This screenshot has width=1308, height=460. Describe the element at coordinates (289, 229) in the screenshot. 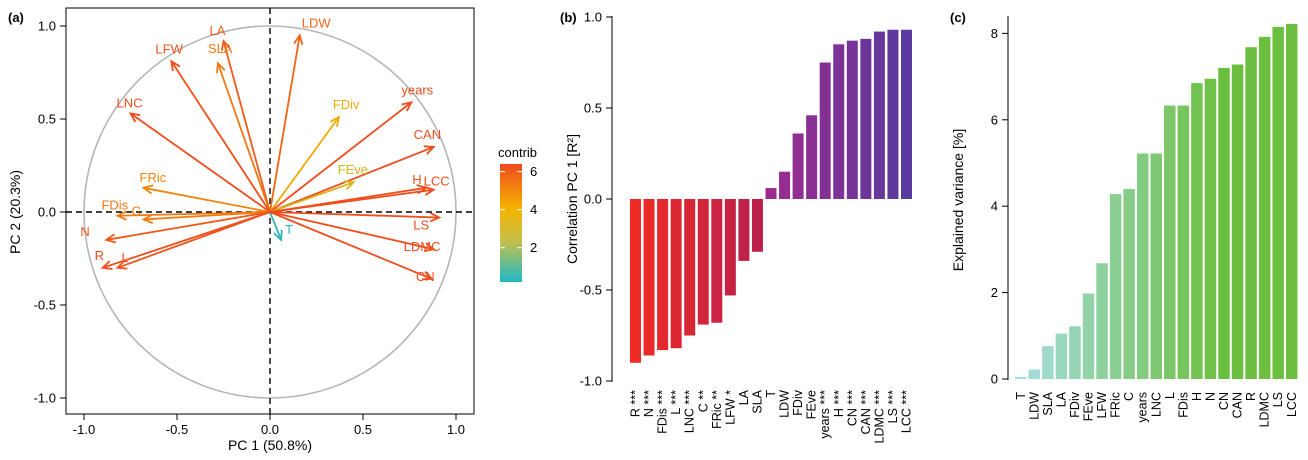

I see `vector-label: T` at that location.